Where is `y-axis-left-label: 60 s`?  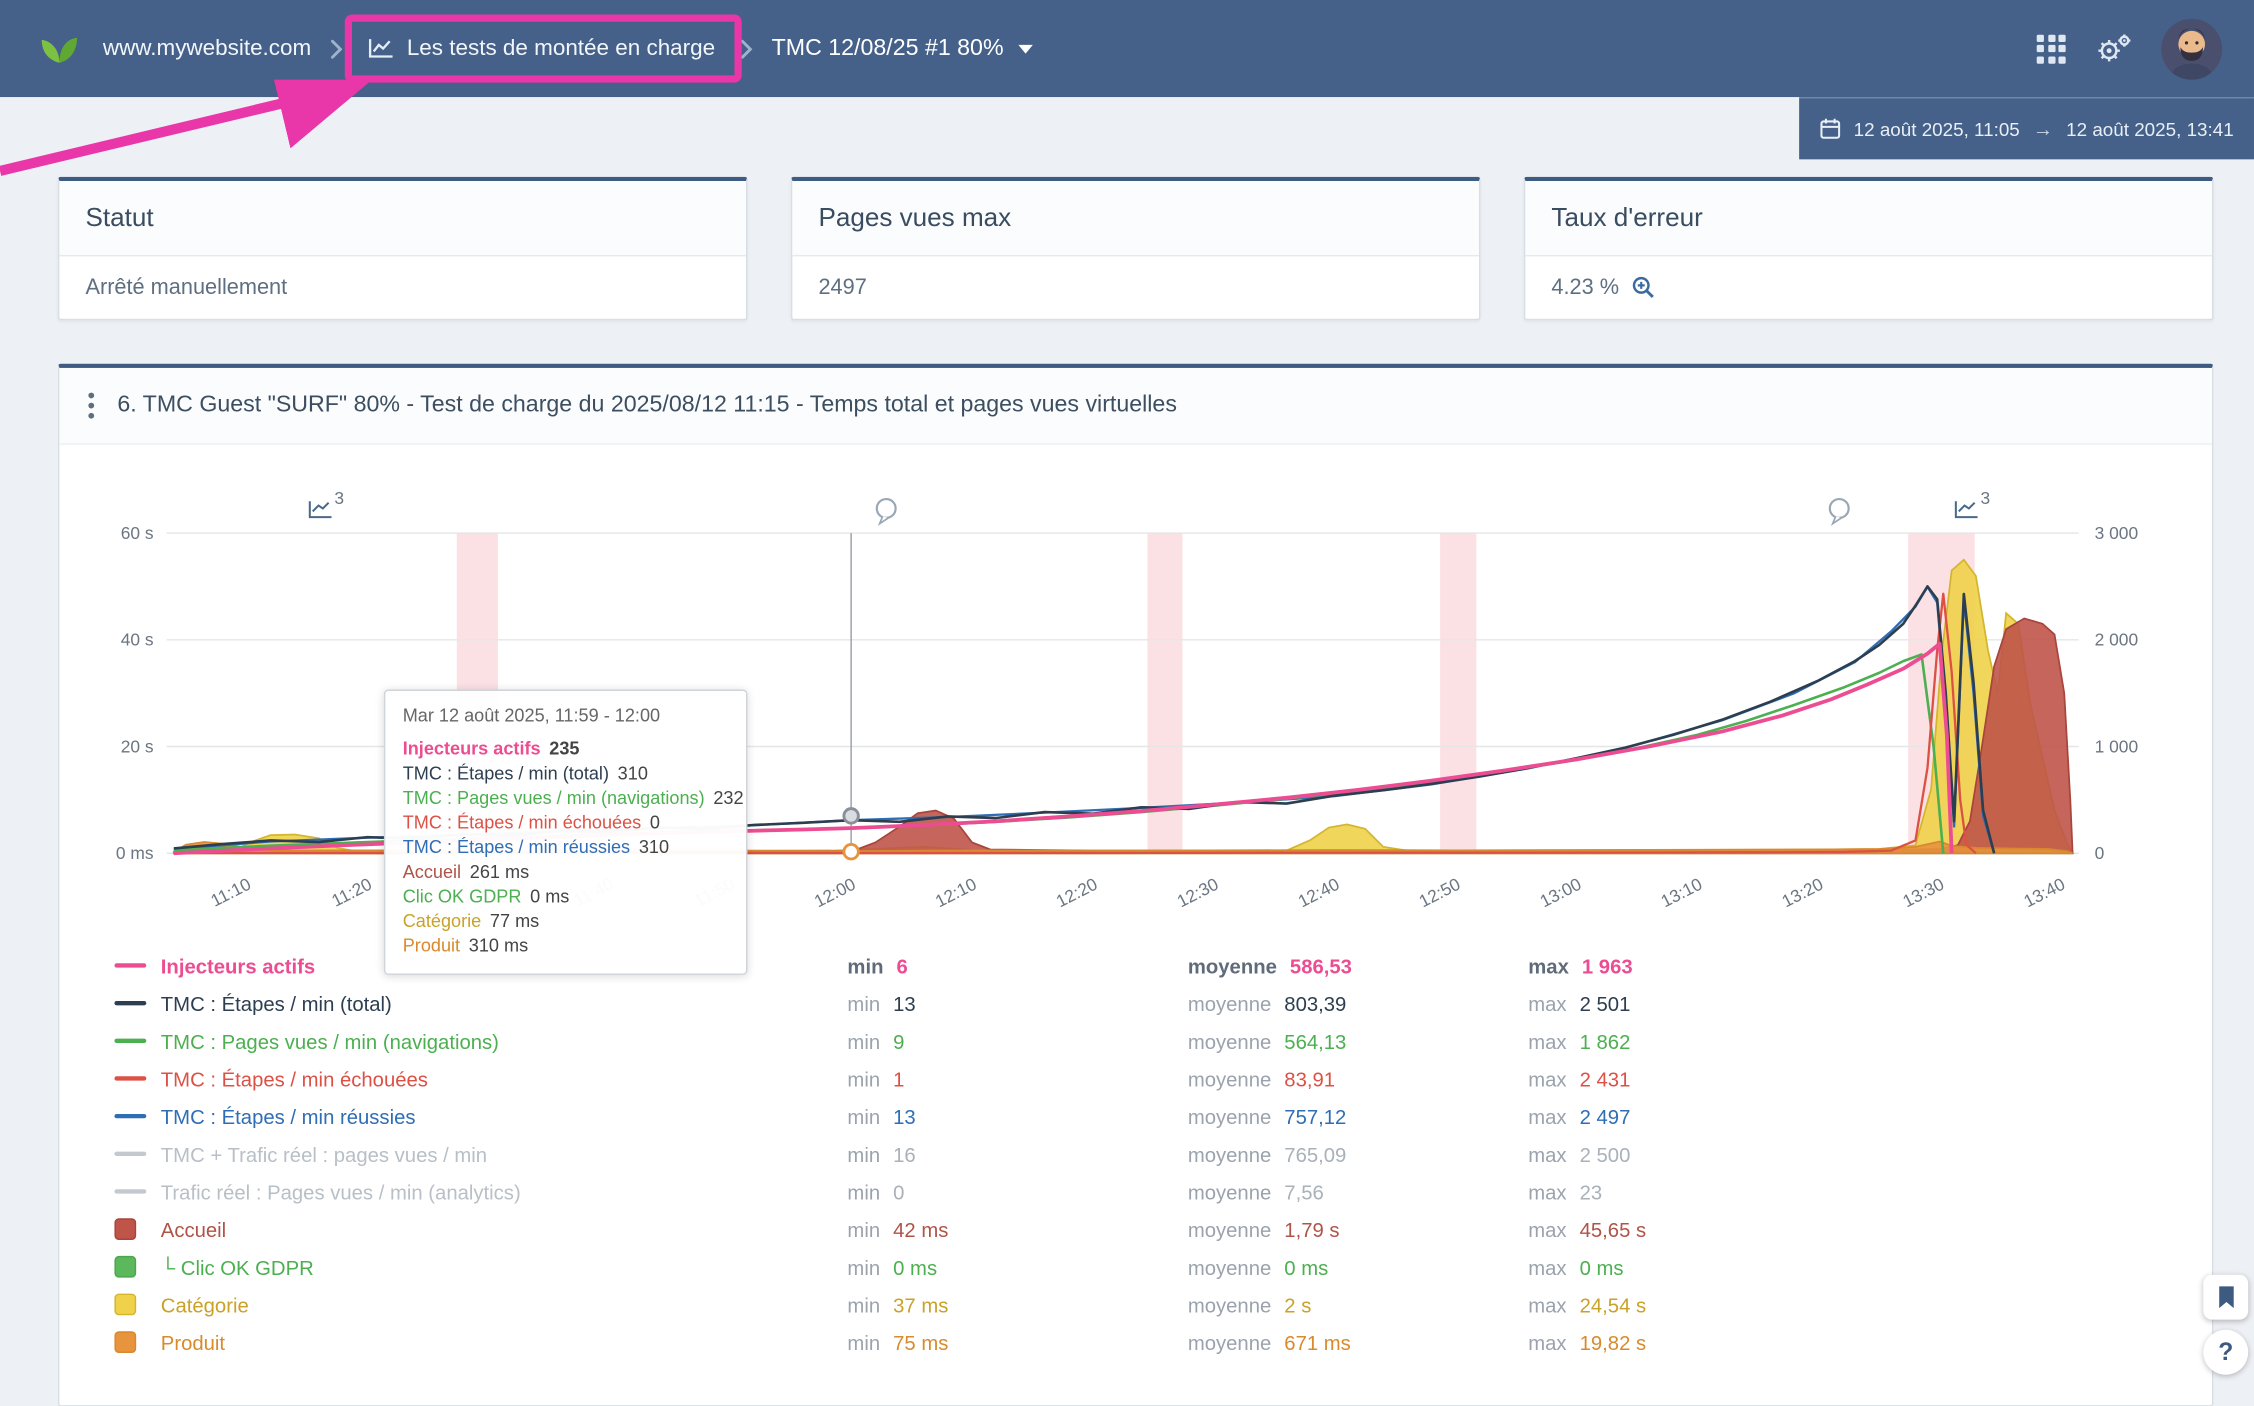
y-axis-left-label: 60 s is located at coordinates (137, 532).